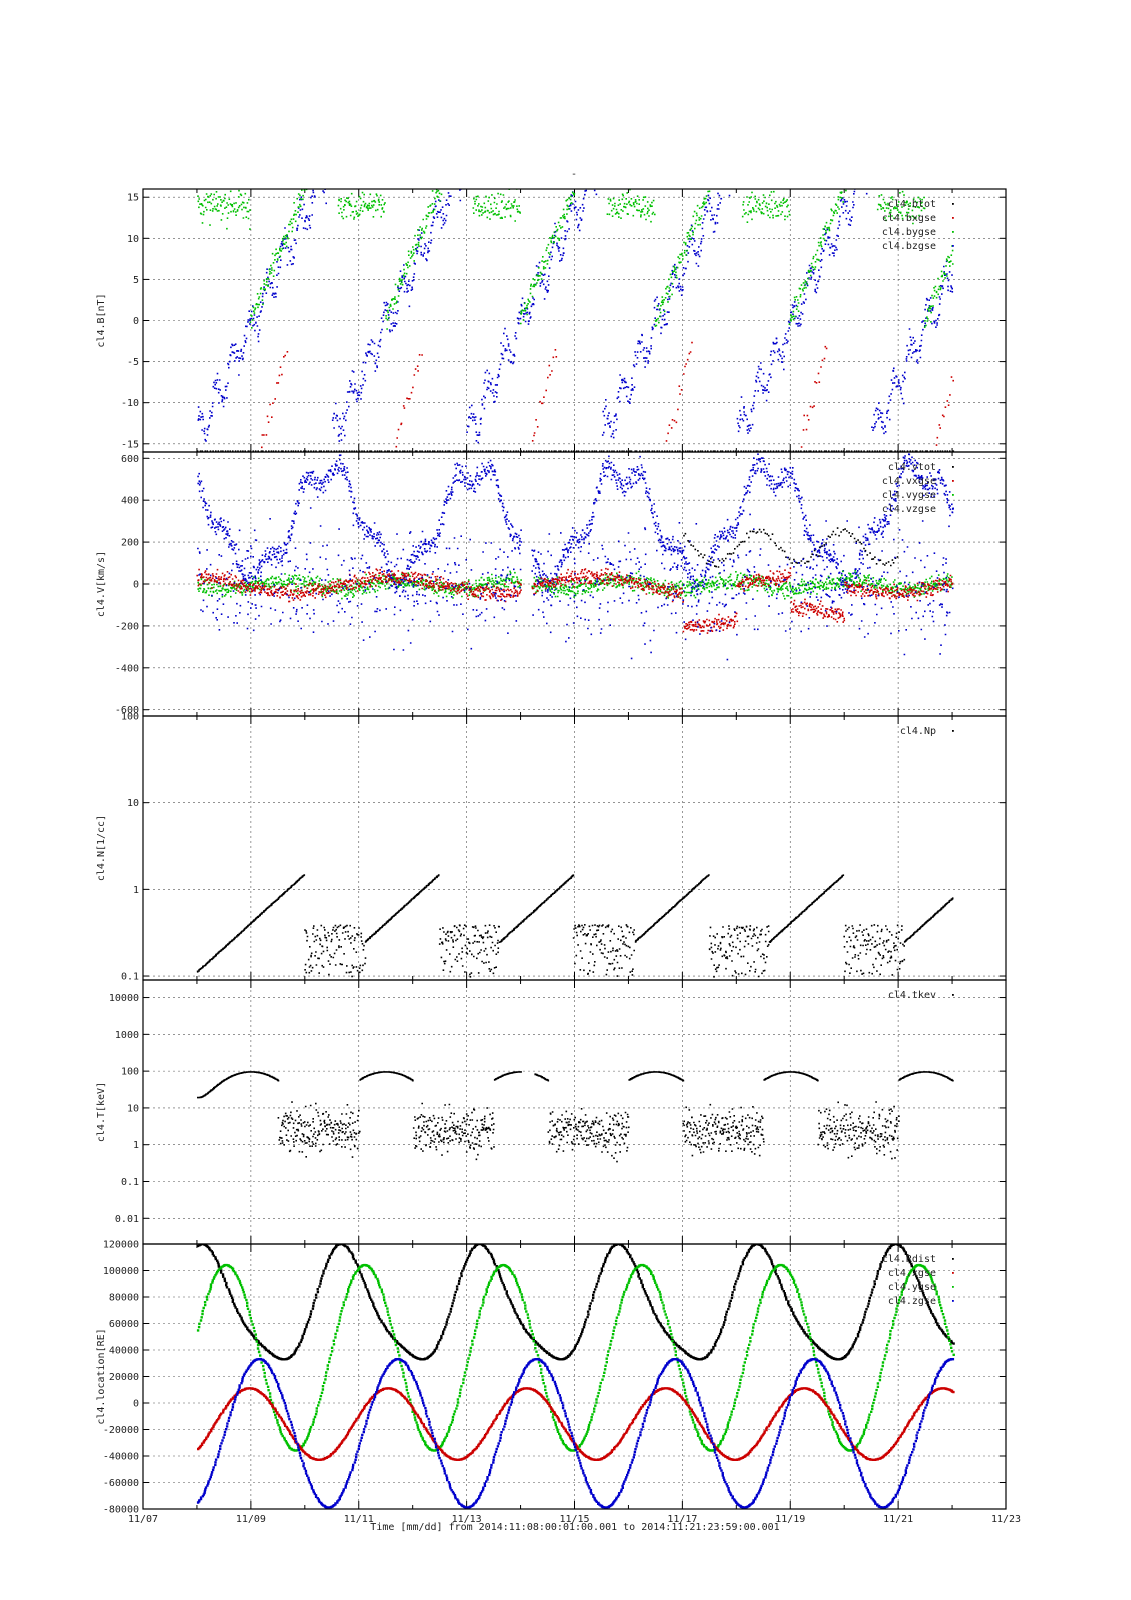  Describe the element at coordinates (1006, 1519) in the screenshot. I see `x-tick-label: 11/23` at that location.